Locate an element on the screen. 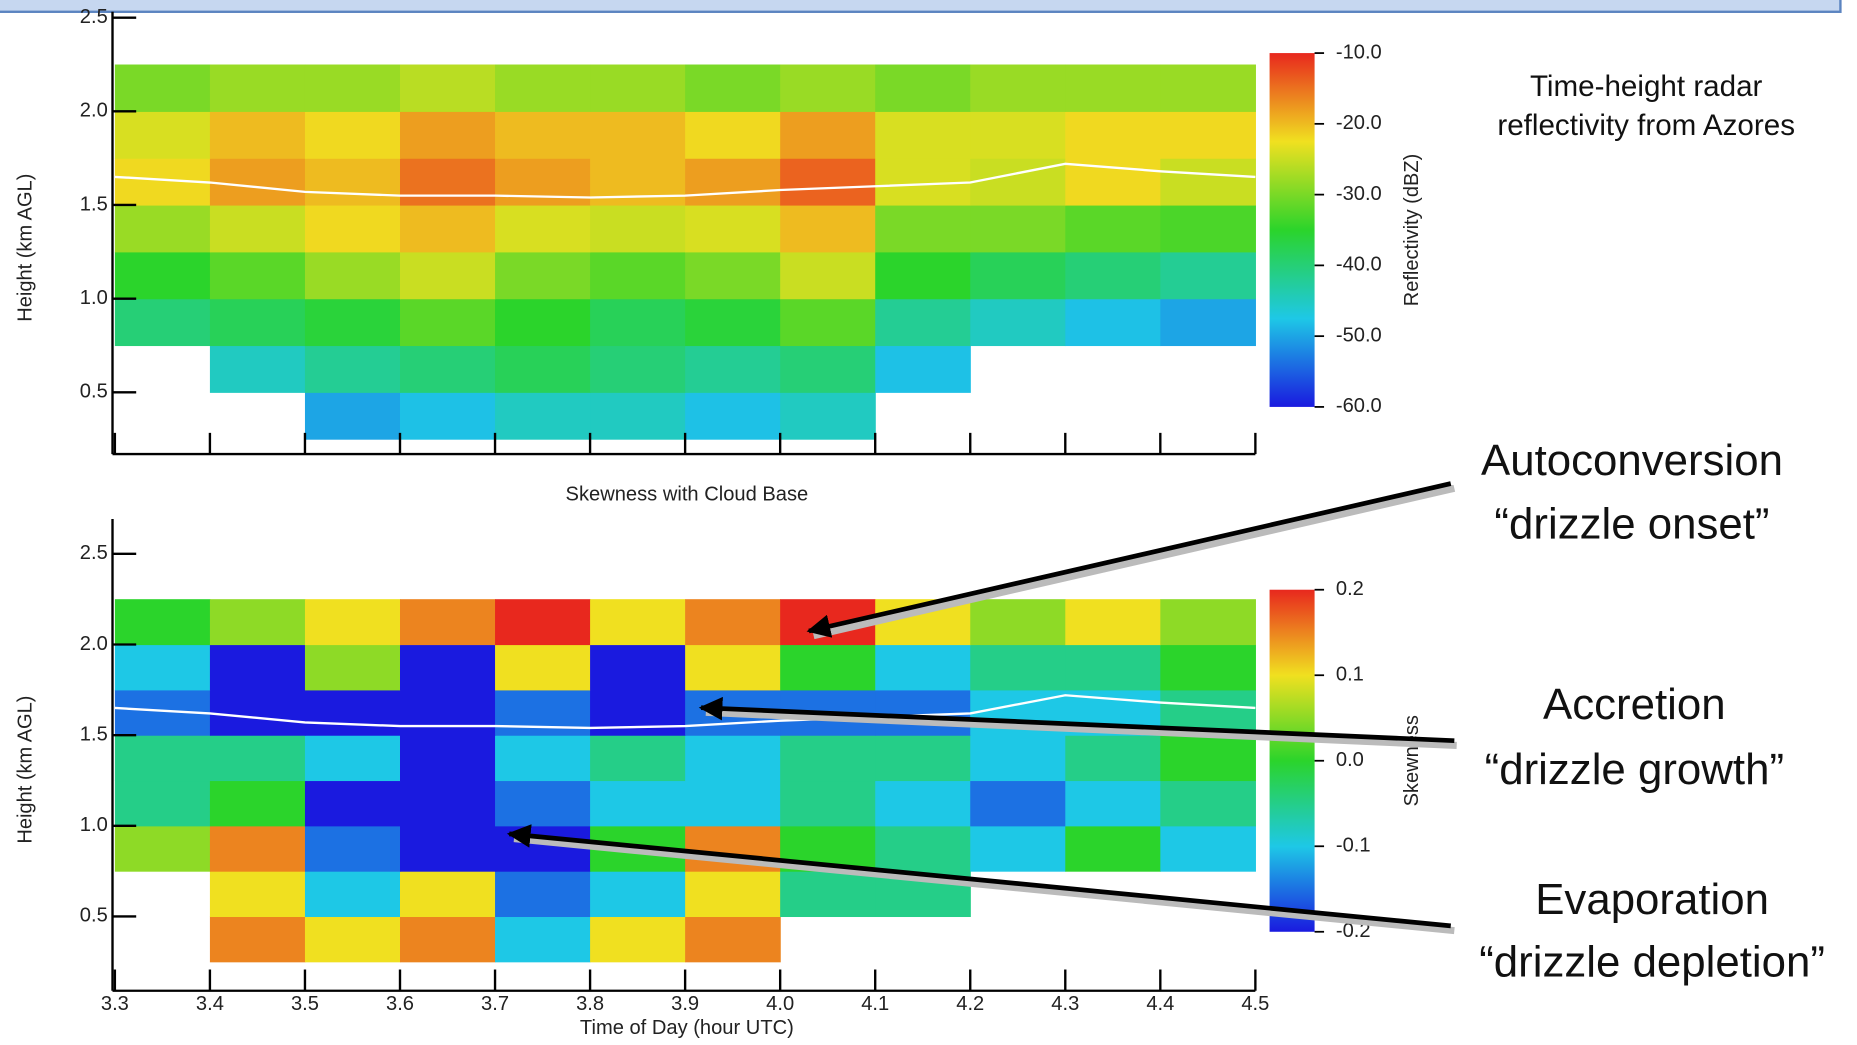  y-tick-label: 1.5 is located at coordinates (94, 204).